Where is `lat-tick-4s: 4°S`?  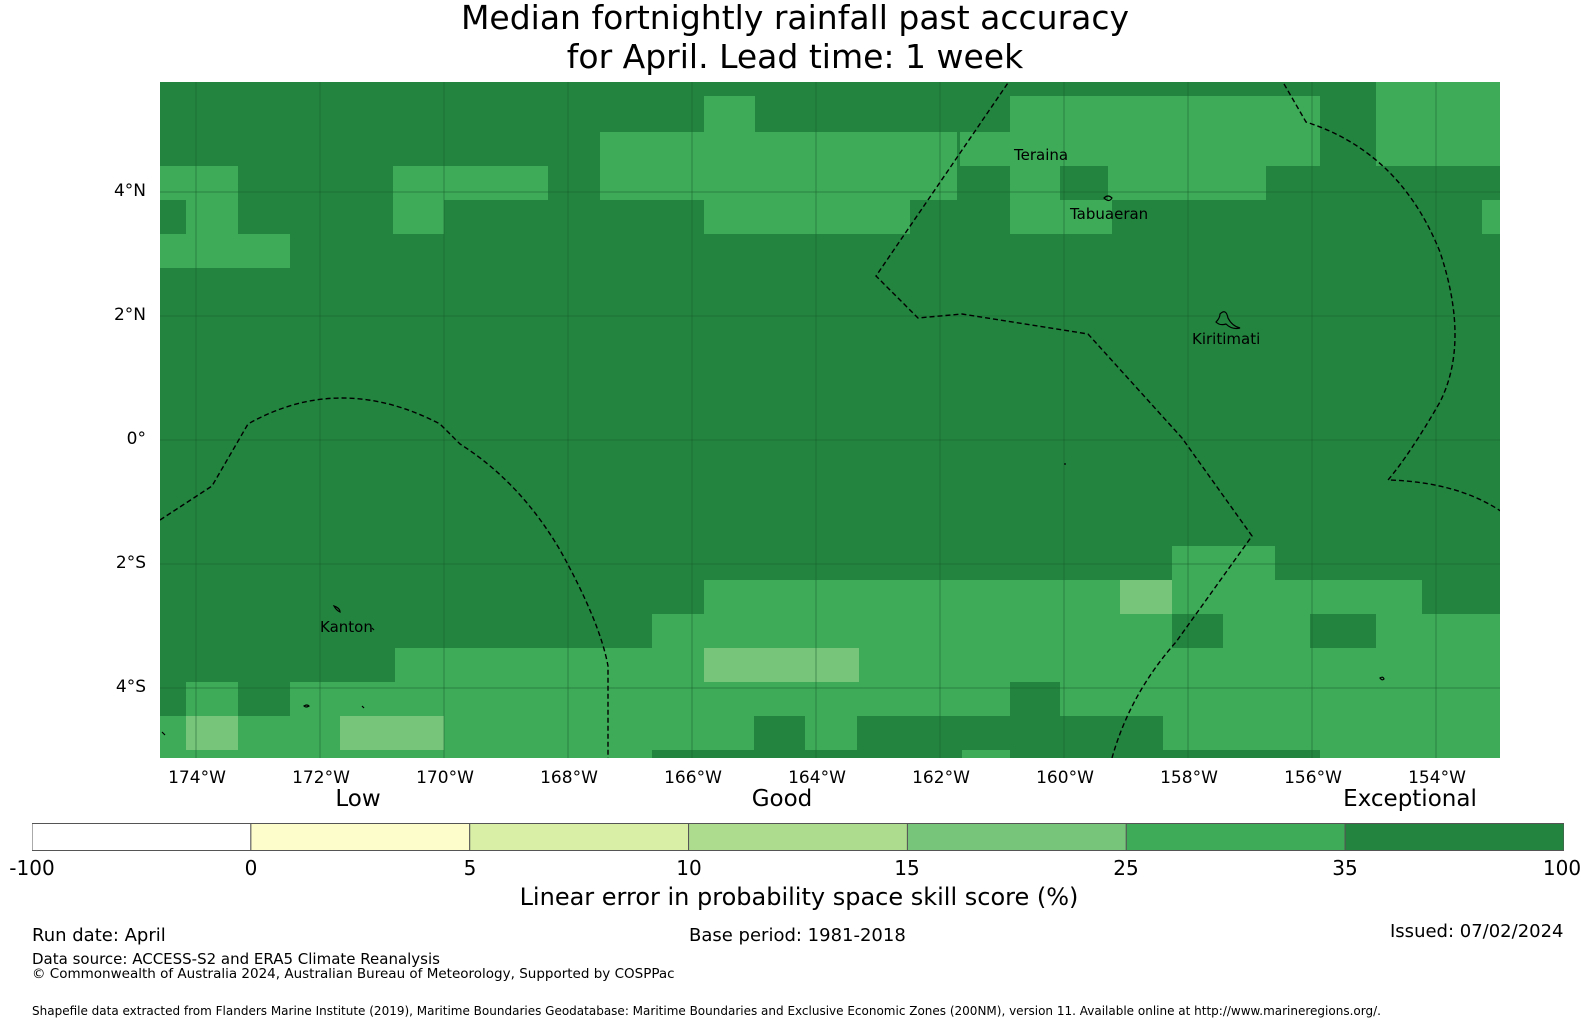 lat-tick-4s: 4°S is located at coordinates (130, 687).